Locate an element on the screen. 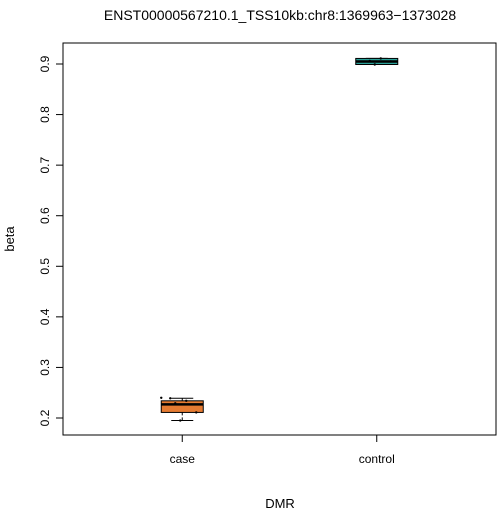  y-tick-label: 0.2 is located at coordinates (45, 417).